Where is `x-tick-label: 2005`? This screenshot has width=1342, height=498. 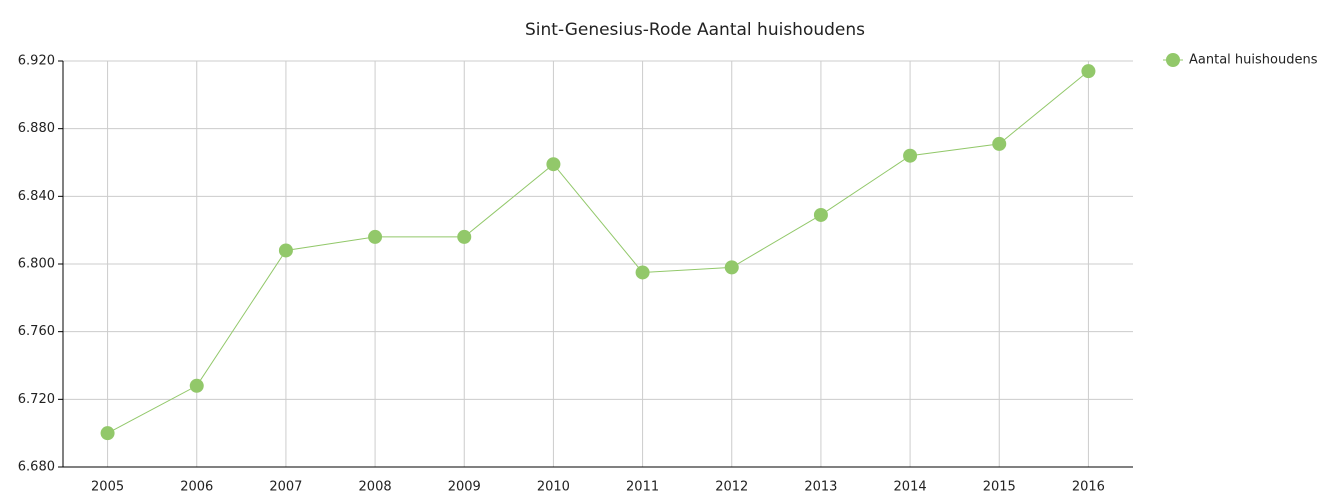 x-tick-label: 2005 is located at coordinates (107, 487).